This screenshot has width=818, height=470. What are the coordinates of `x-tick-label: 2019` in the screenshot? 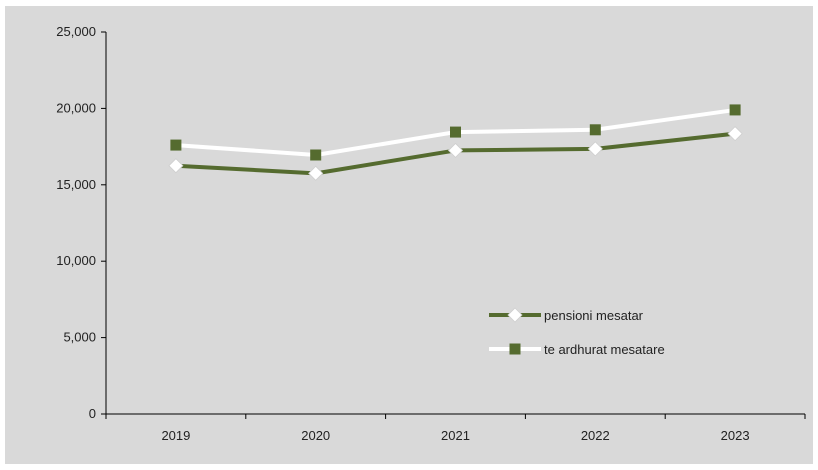 It's located at (175, 435).